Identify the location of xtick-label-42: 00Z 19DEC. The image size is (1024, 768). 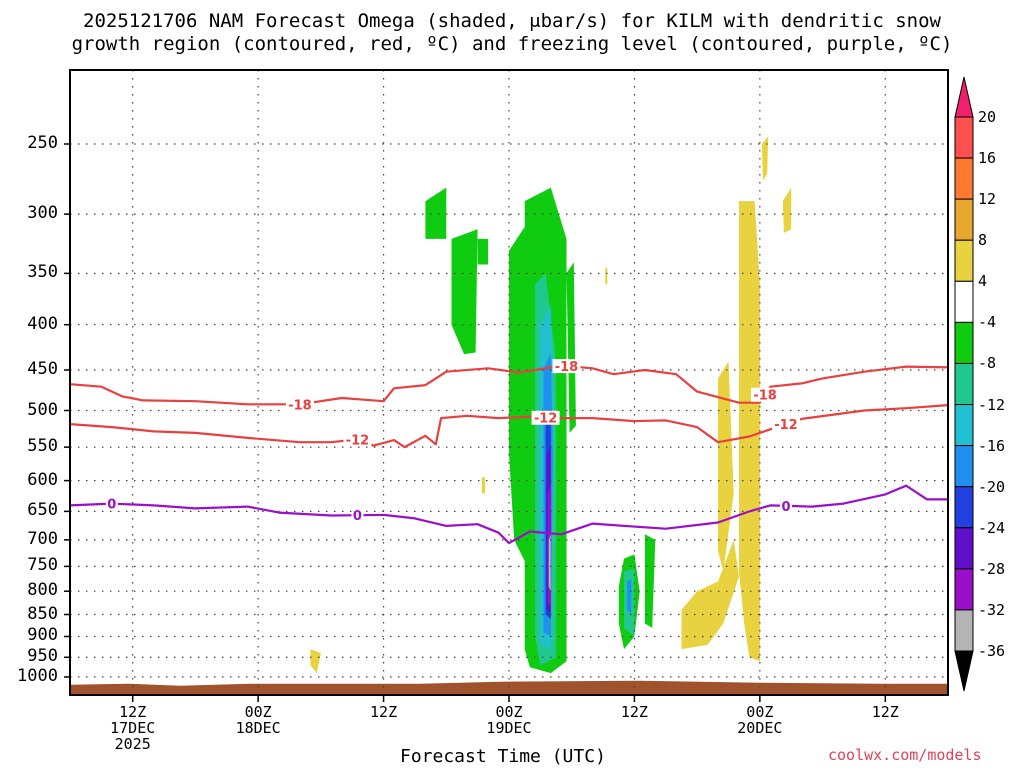
(509, 720).